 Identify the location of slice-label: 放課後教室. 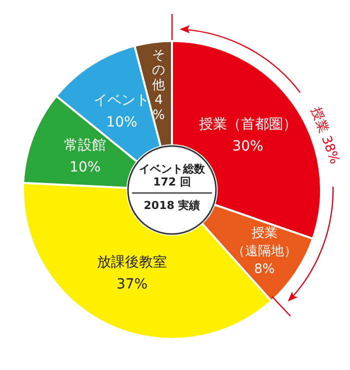
(132, 262).